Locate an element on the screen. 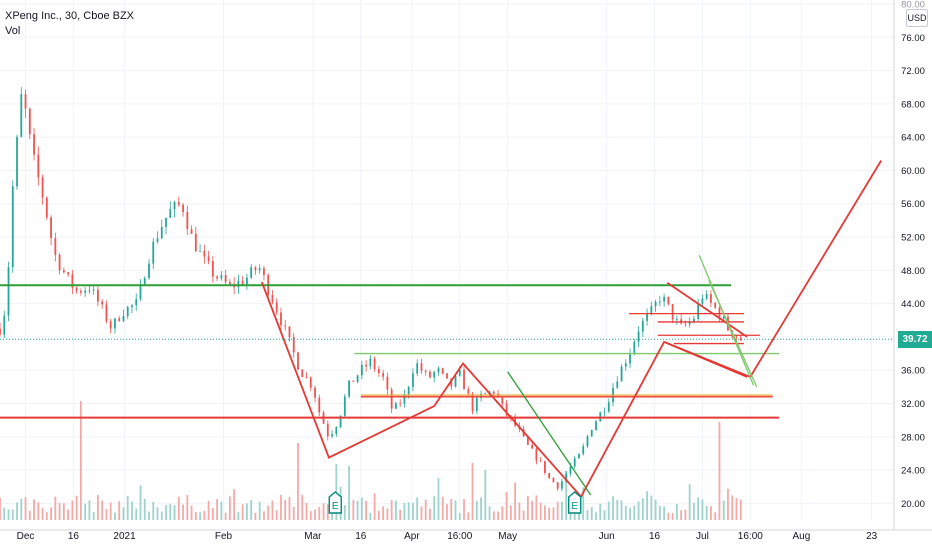  volume-indicator-label: Vol is located at coordinates (13, 31).